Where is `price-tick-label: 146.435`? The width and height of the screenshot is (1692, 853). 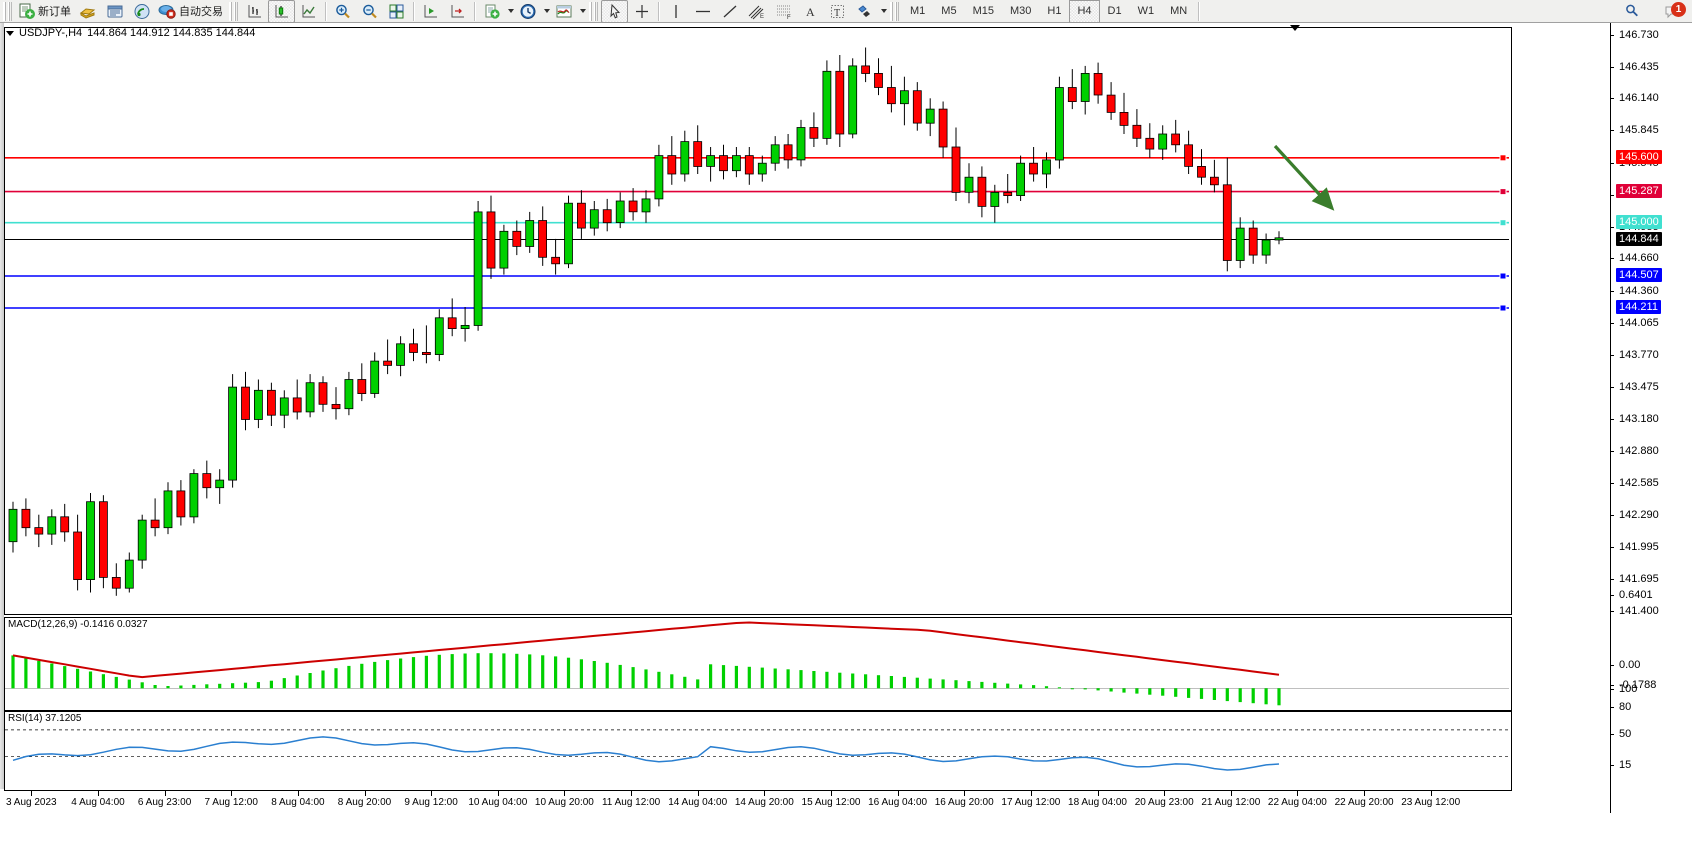 price-tick-label: 146.435 is located at coordinates (1639, 66).